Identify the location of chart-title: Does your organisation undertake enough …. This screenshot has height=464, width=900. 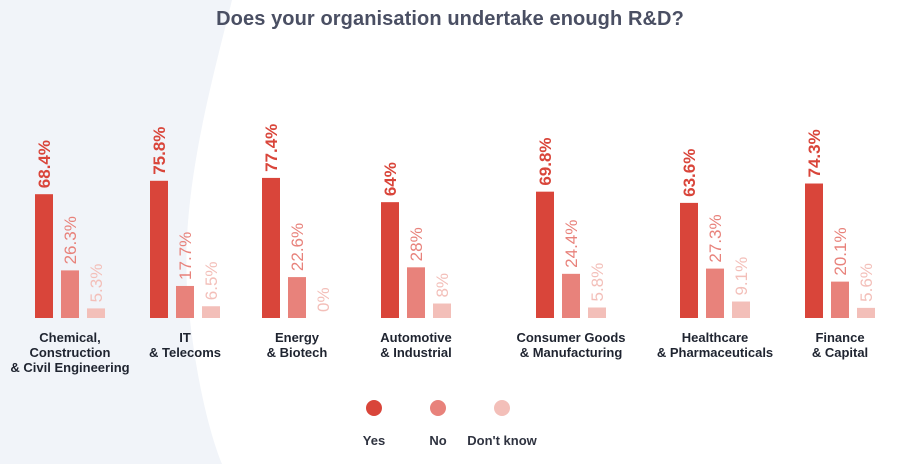
(450, 19).